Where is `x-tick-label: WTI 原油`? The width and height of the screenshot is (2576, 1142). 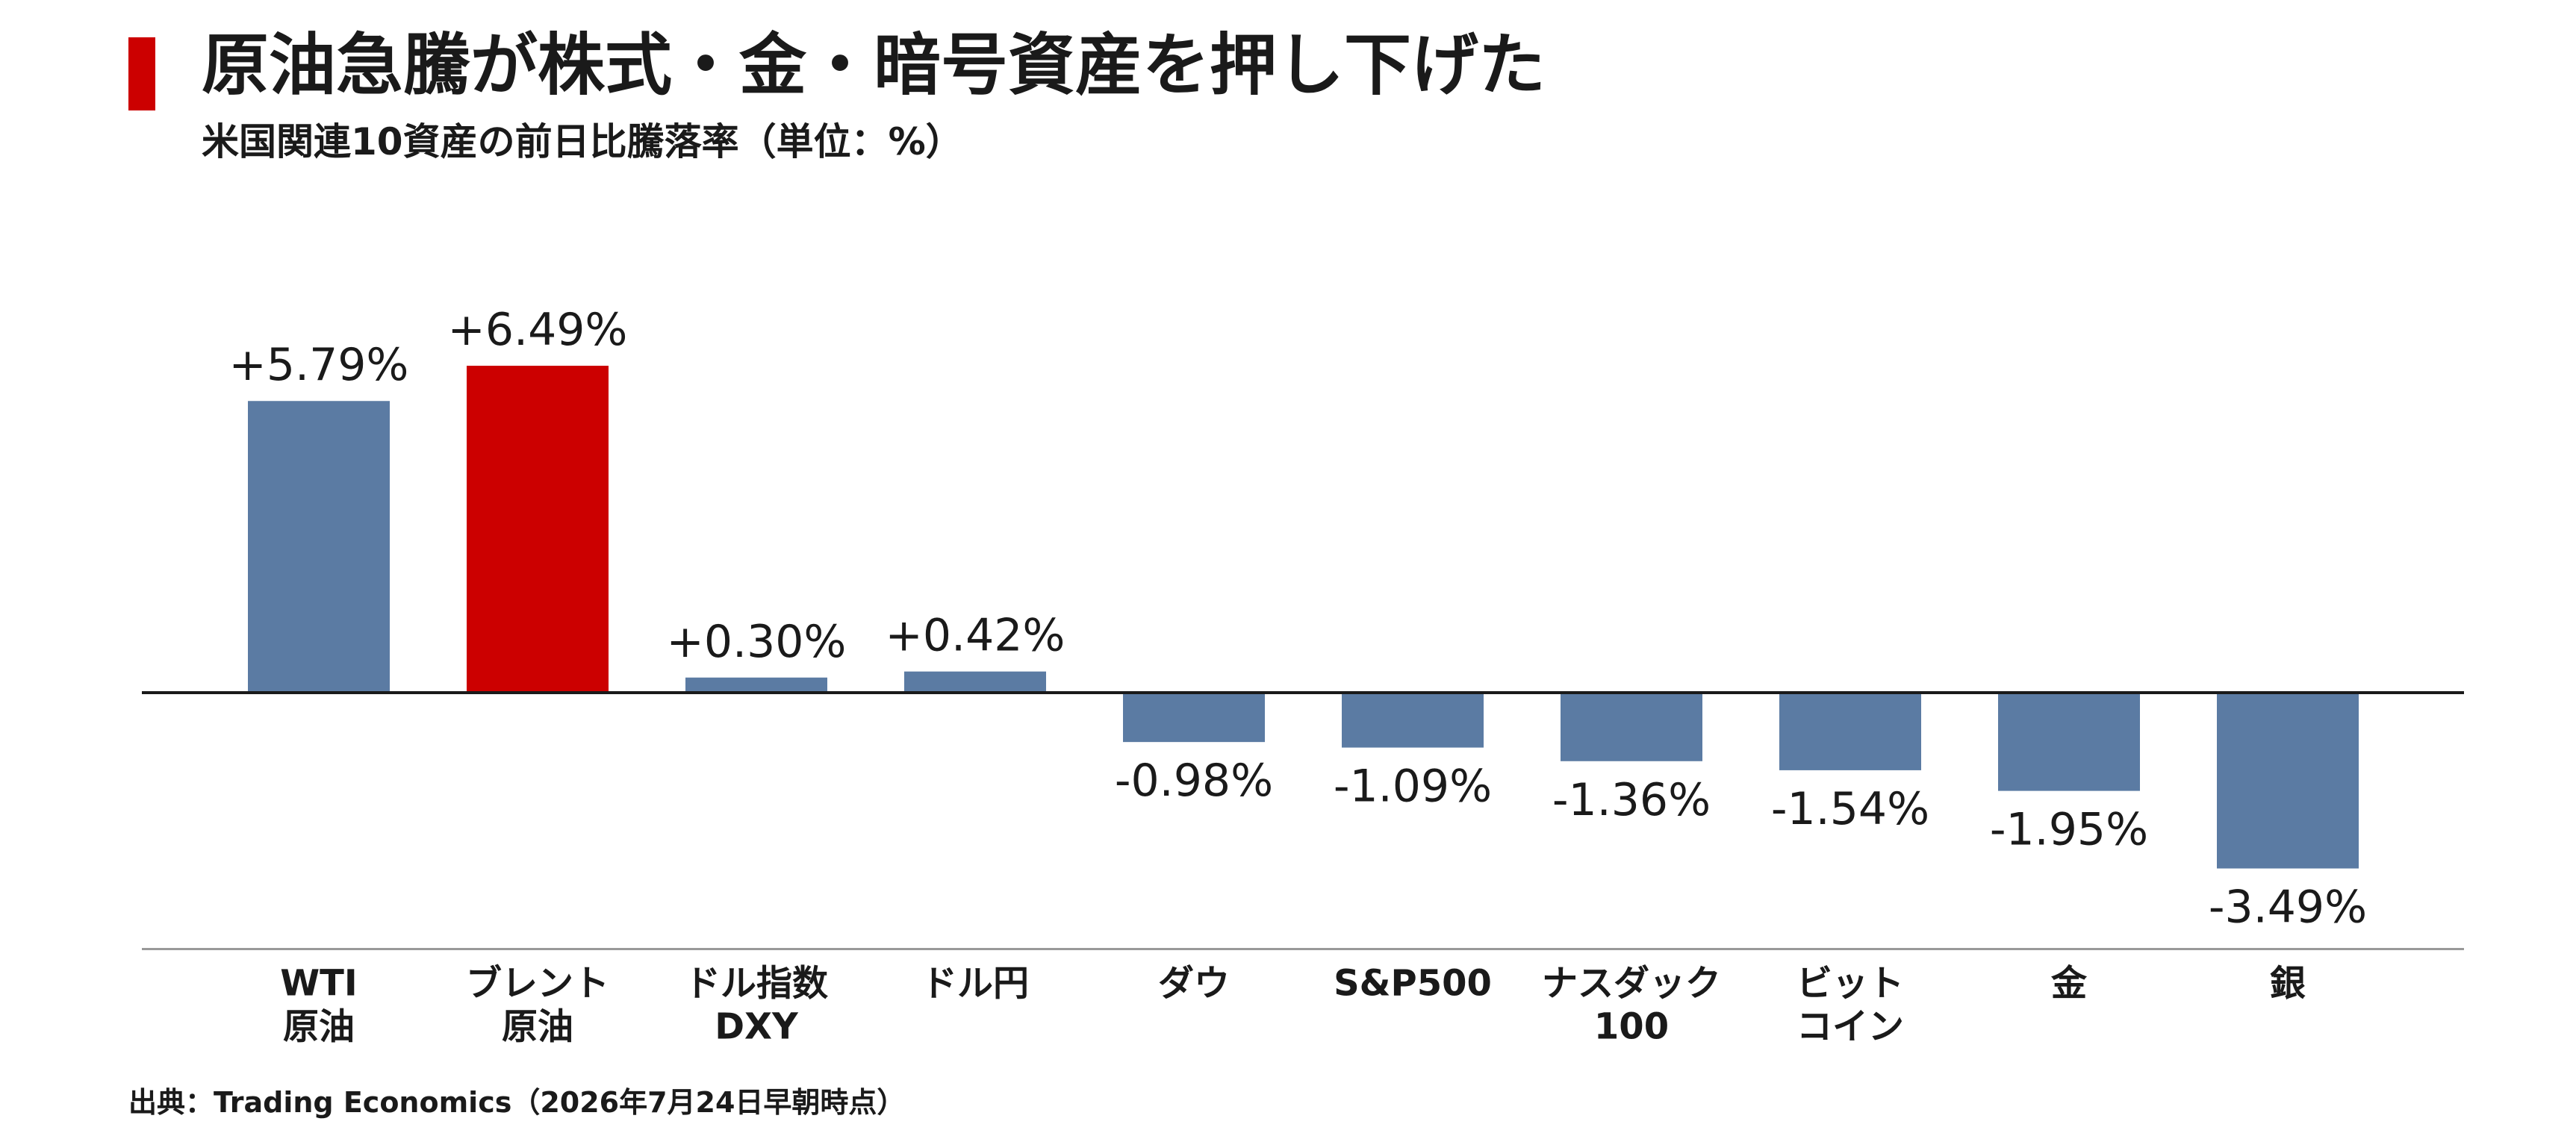 x-tick-label: WTI 原油 is located at coordinates (319, 1005).